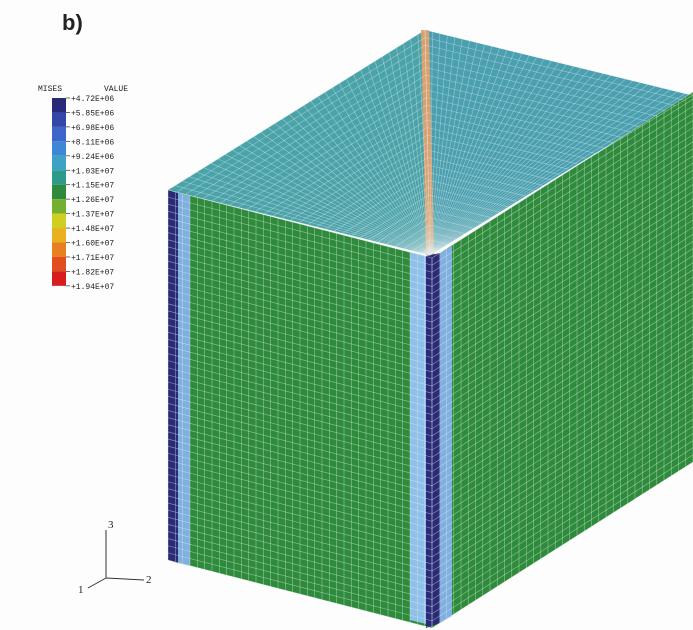  Describe the element at coordinates (92, 287) in the screenshot. I see `legend-value: +1.94E+07` at that location.